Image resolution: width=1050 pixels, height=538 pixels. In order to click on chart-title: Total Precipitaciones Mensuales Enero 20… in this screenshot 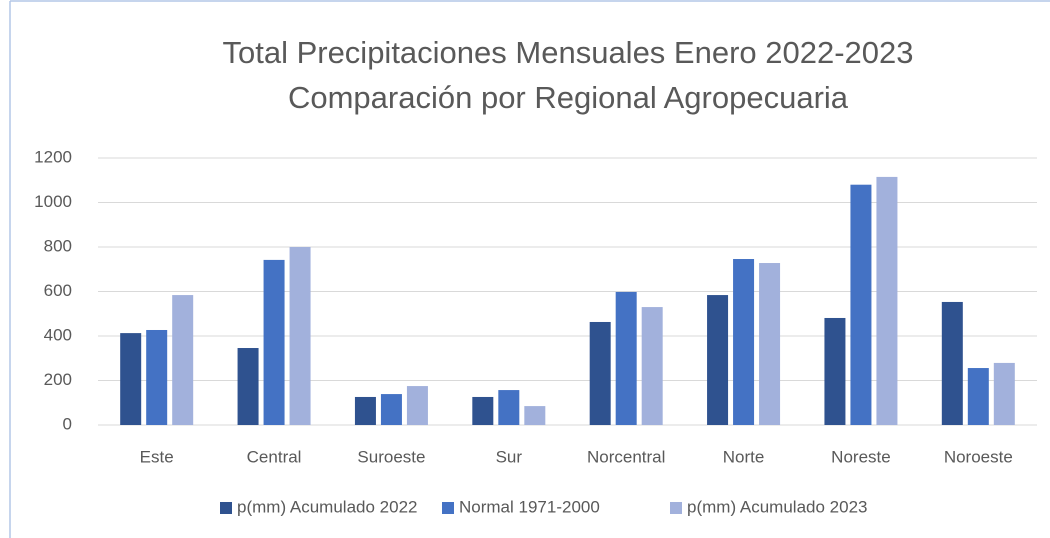, I will do `click(567, 52)`.